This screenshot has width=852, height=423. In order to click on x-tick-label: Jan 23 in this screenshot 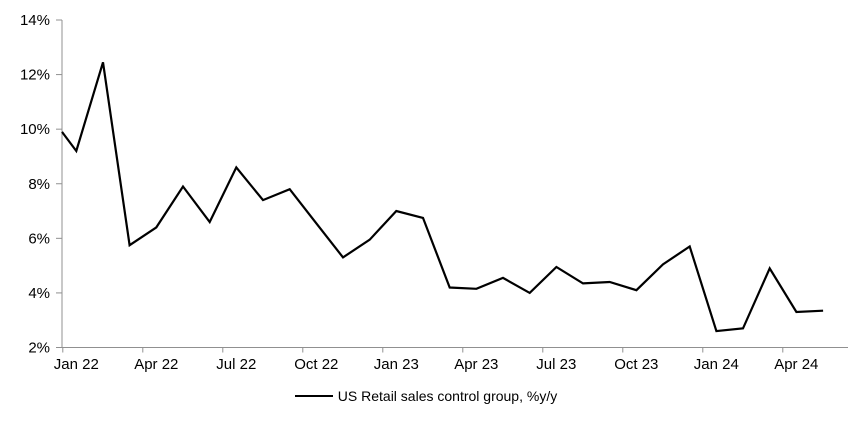, I will do `click(396, 364)`.